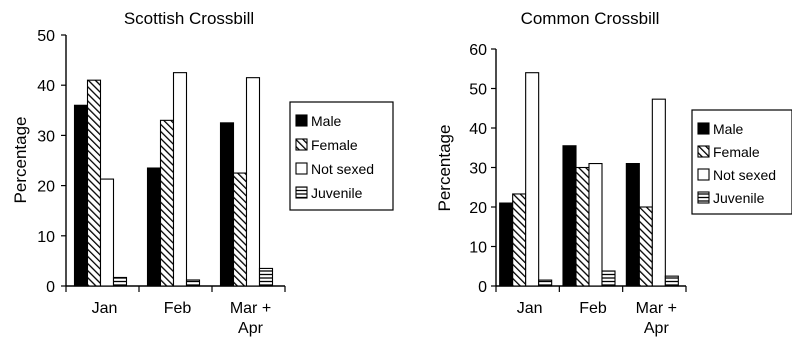 This screenshot has width=792, height=347. Describe the element at coordinates (590, 18) in the screenshot. I see `chart-title: Common Crossbill` at that location.